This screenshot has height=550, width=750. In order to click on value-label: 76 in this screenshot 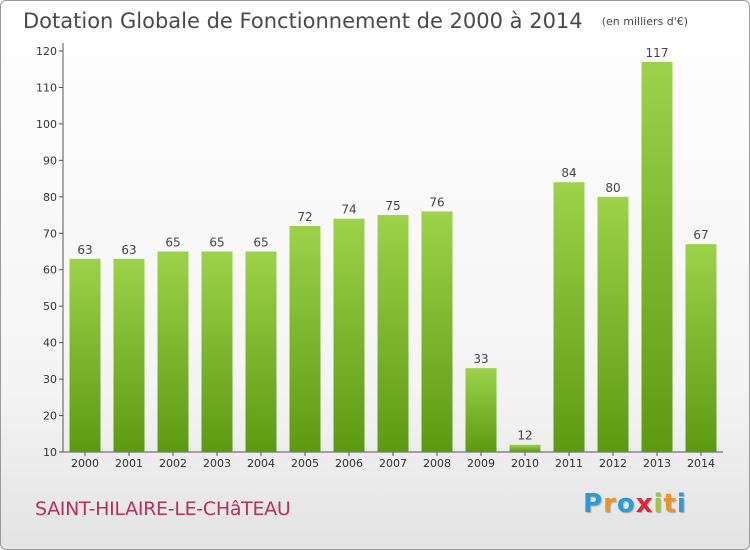, I will do `click(436, 202)`.